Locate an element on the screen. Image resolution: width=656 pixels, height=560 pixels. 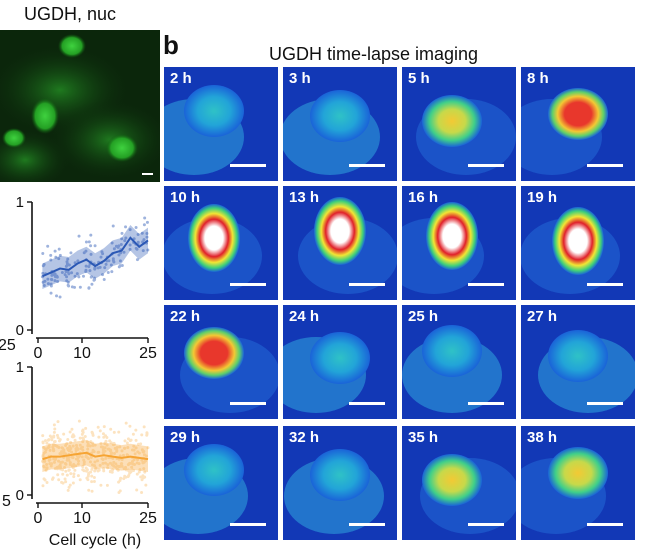
y-tick-label: 0 is located at coordinates (20, 330).